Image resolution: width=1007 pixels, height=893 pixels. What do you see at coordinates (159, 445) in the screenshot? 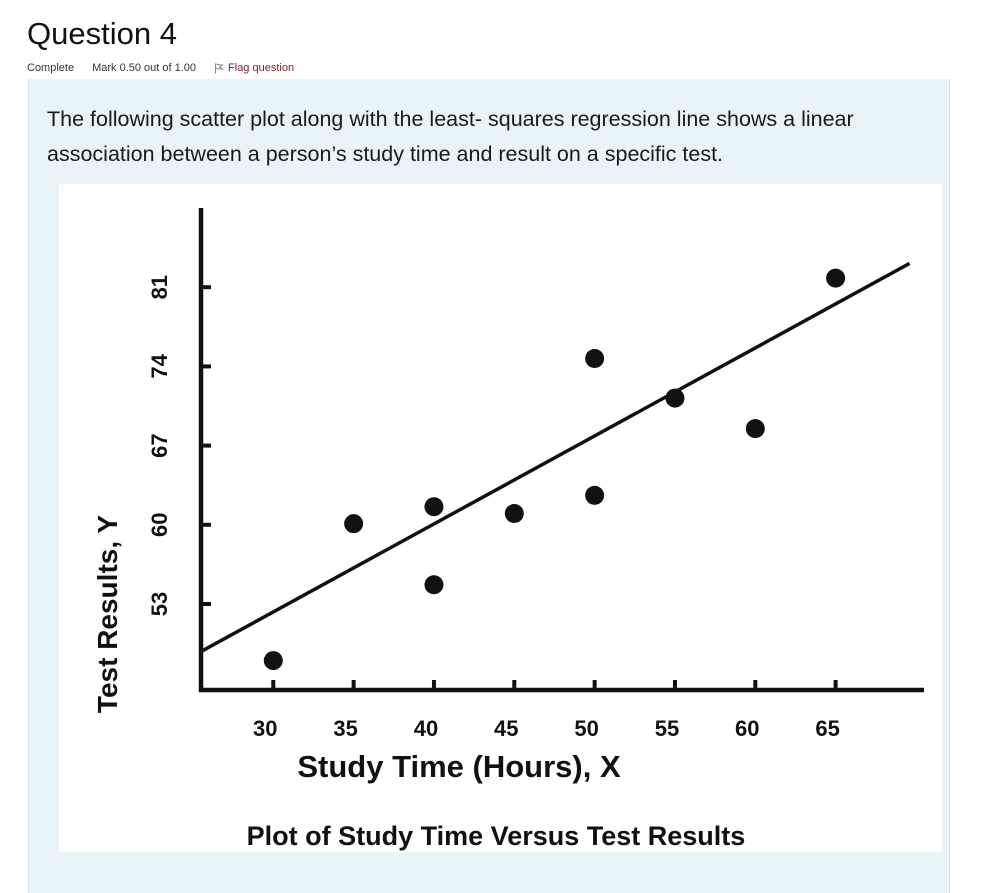
I see `y-tick-label: 67` at bounding box center [159, 445].